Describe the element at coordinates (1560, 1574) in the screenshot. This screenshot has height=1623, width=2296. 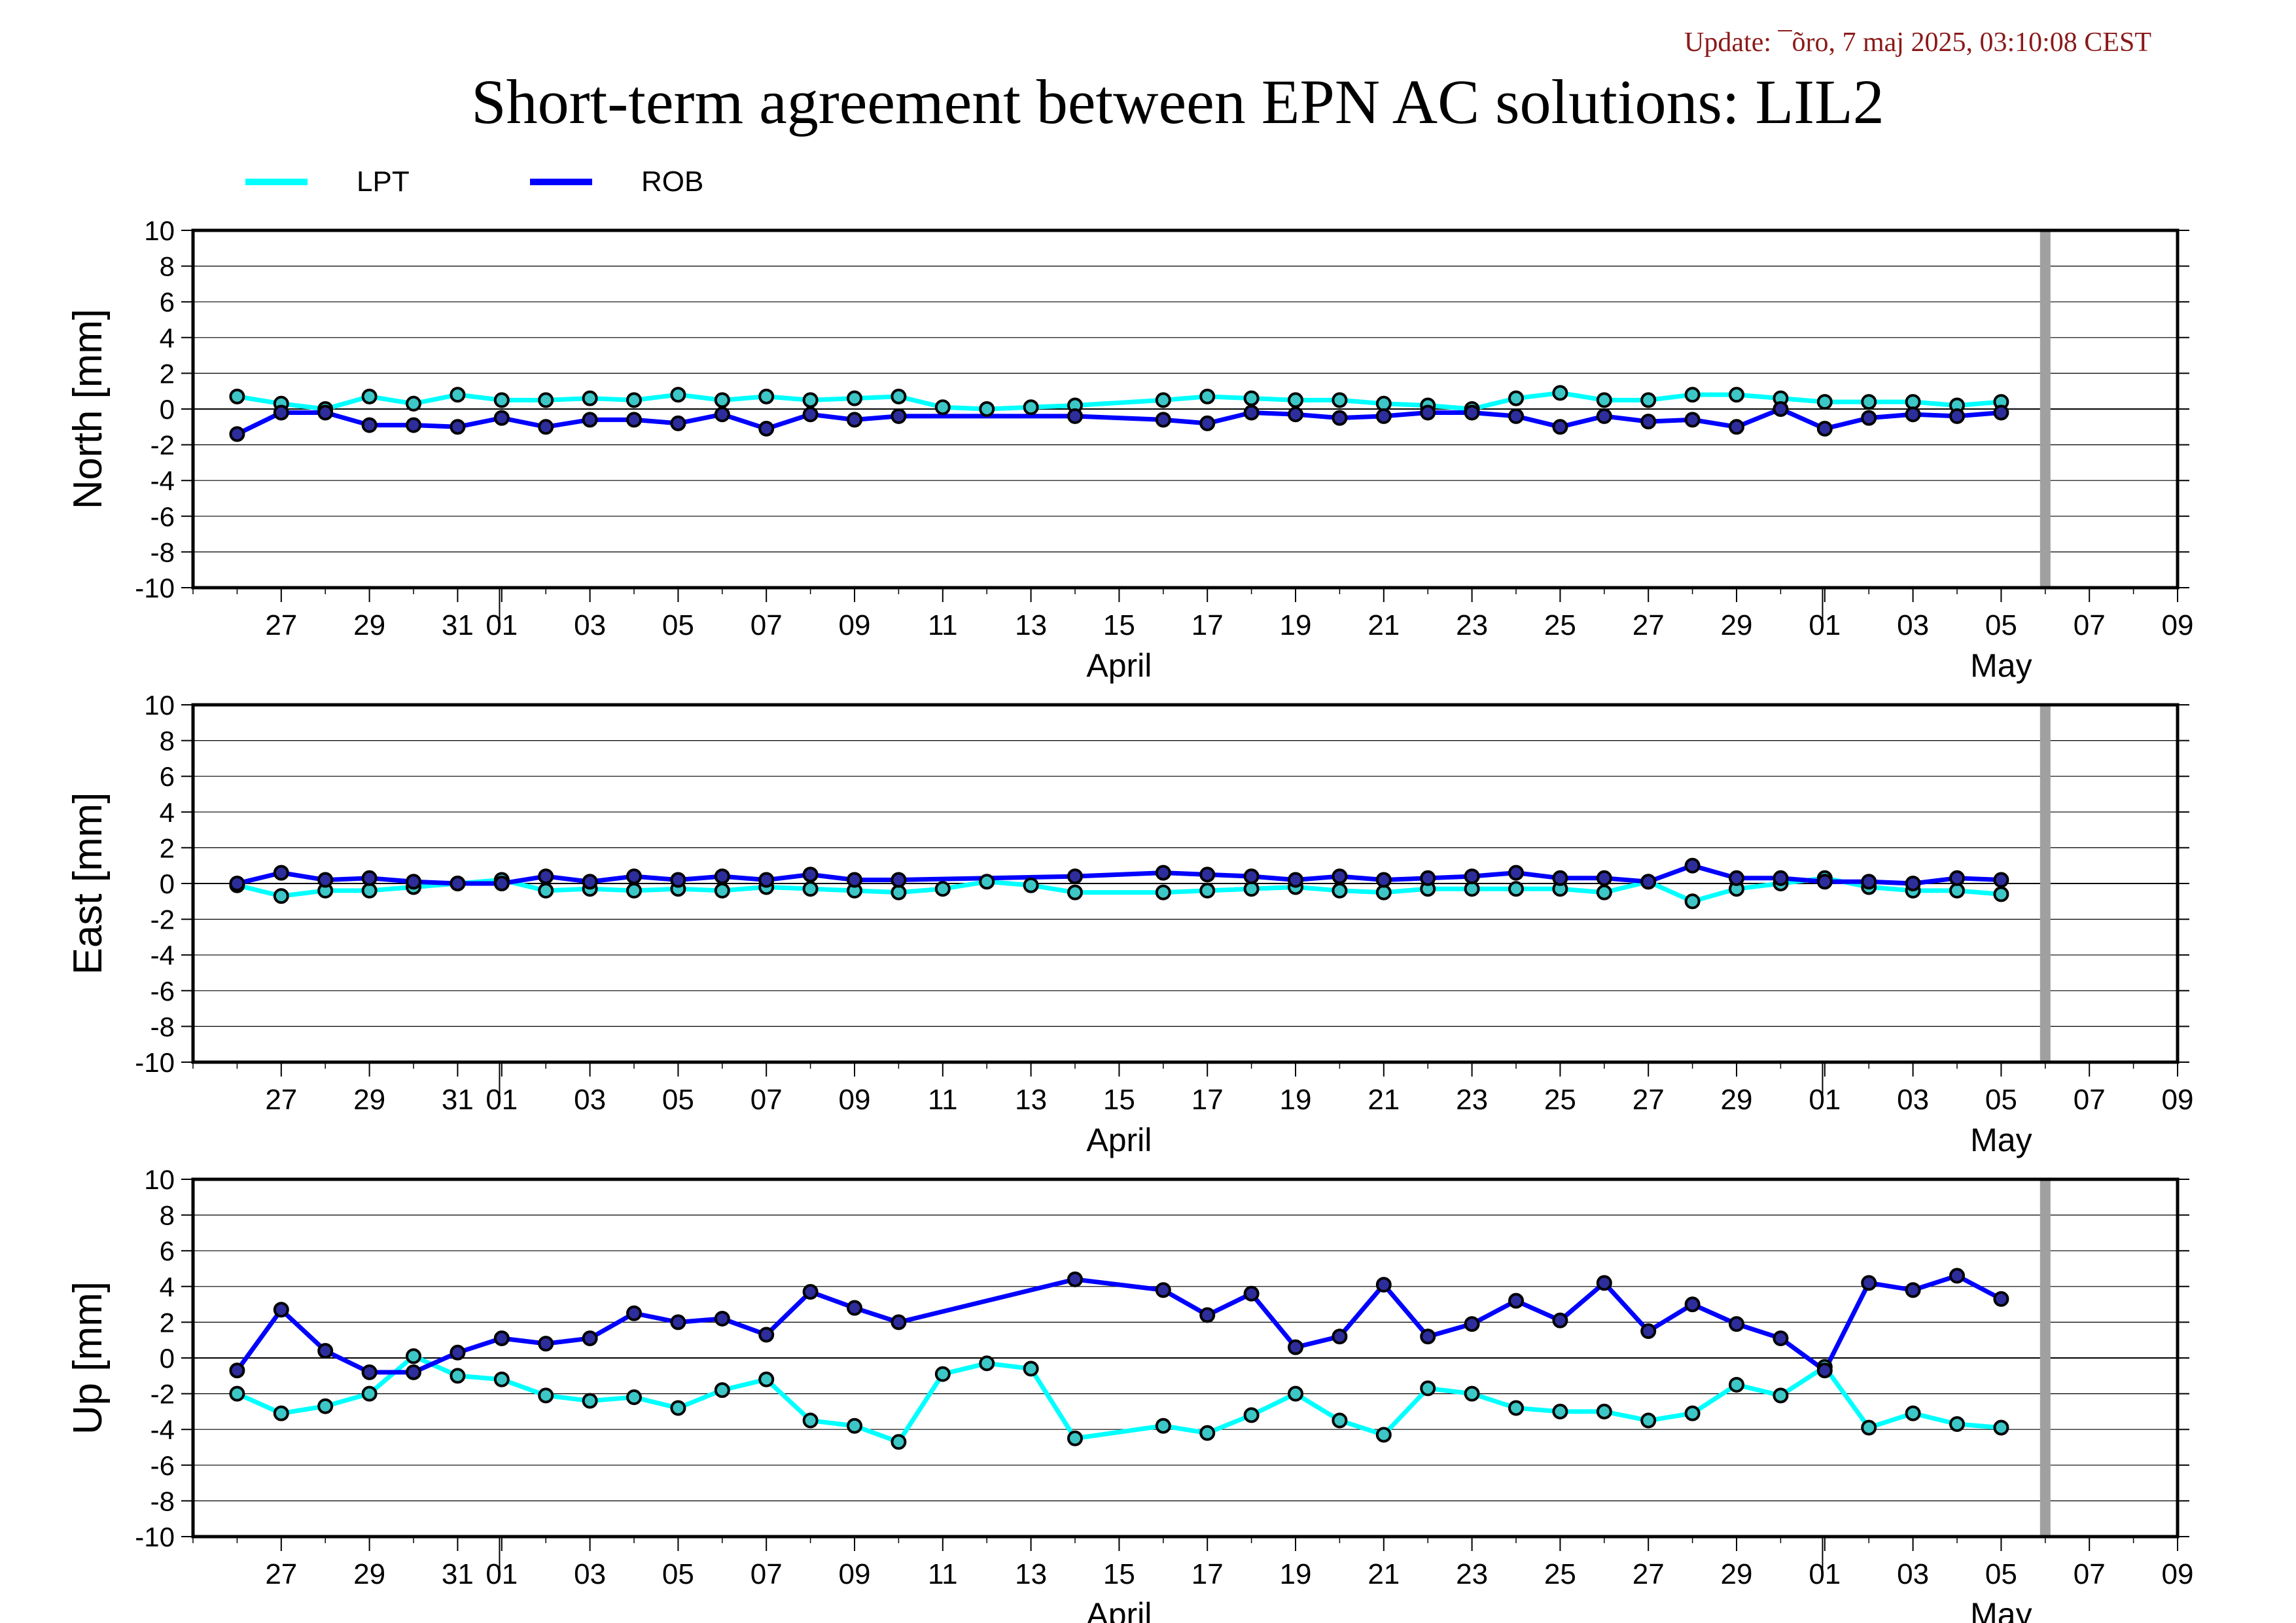
I see `x-tick-label: 25` at that location.